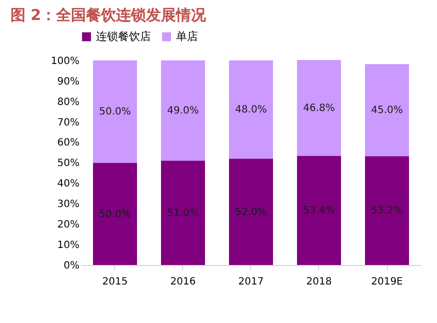 The image size is (437, 323). I want to click on y-tick-label: 80%, so click(68, 102).